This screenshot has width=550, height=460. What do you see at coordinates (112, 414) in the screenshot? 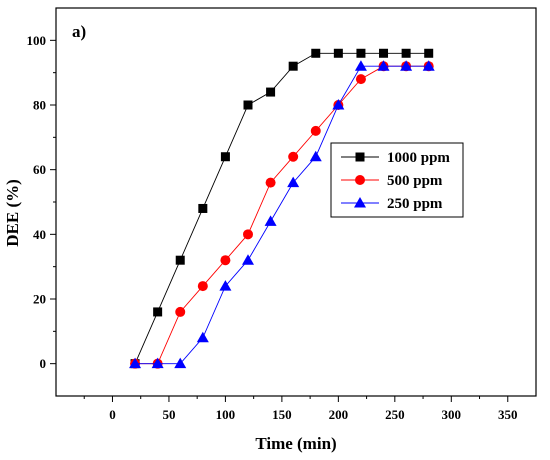
I see `x-tick-label: 0` at bounding box center [112, 414].